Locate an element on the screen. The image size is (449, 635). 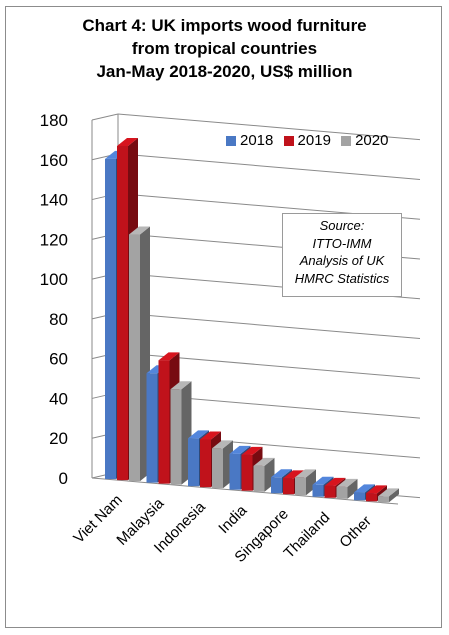
y-tick-label: 40 is located at coordinates (58, 398).